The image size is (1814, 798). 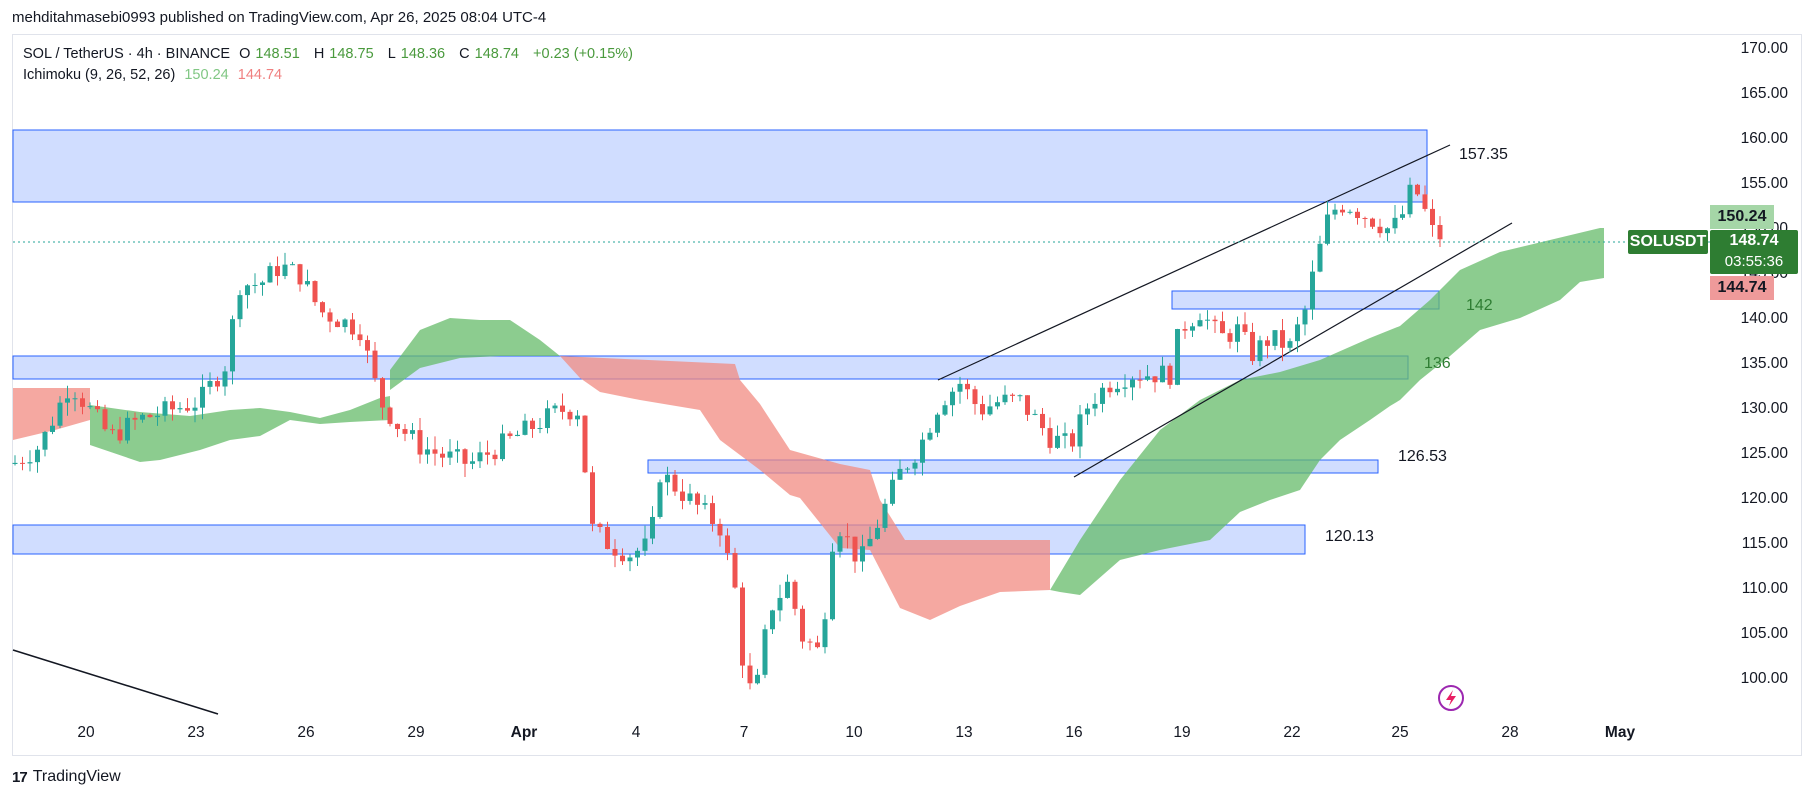 I want to click on tradingview-logo: 17 TradingView, so click(x=66, y=777).